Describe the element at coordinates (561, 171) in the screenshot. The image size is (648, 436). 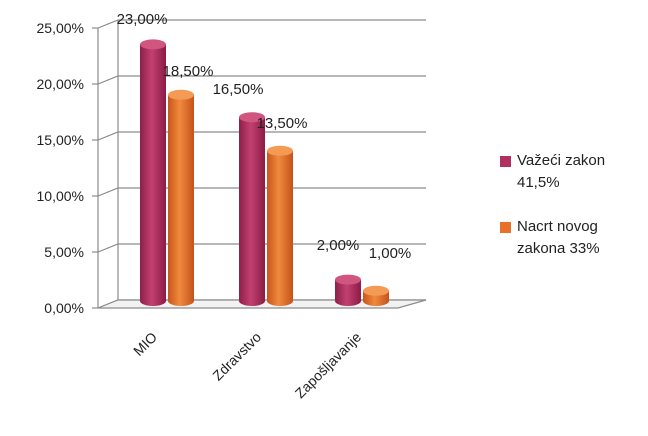
I see `legend-label-vazeci-zakon: Važeći zakon 41,5%` at that location.